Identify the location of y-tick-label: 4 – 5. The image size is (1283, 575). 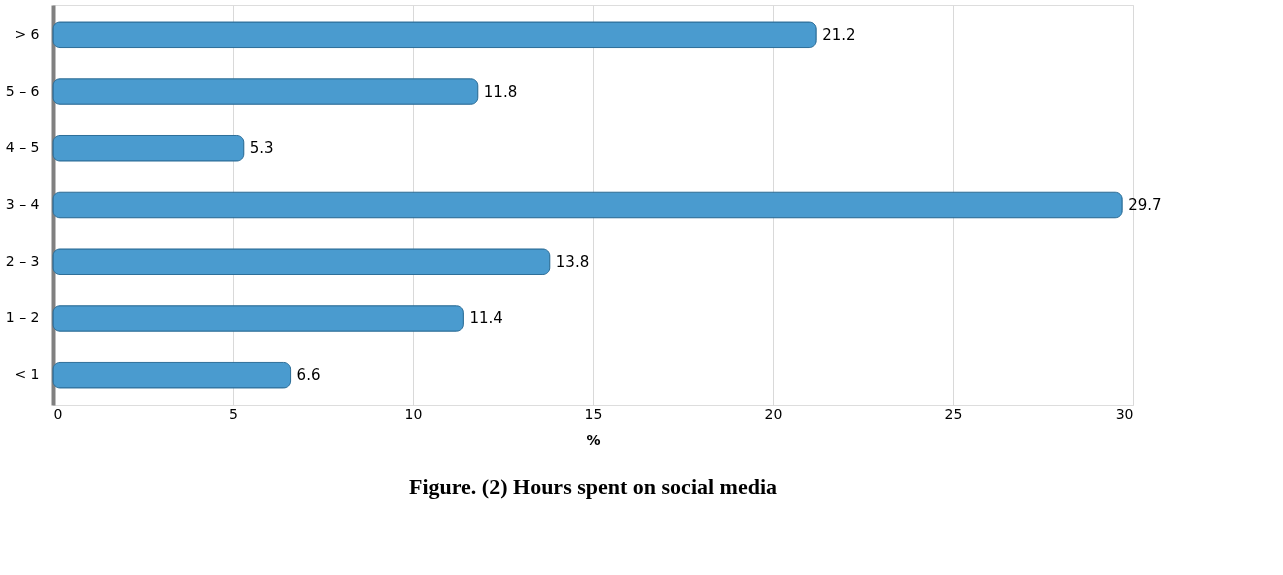
(22, 147).